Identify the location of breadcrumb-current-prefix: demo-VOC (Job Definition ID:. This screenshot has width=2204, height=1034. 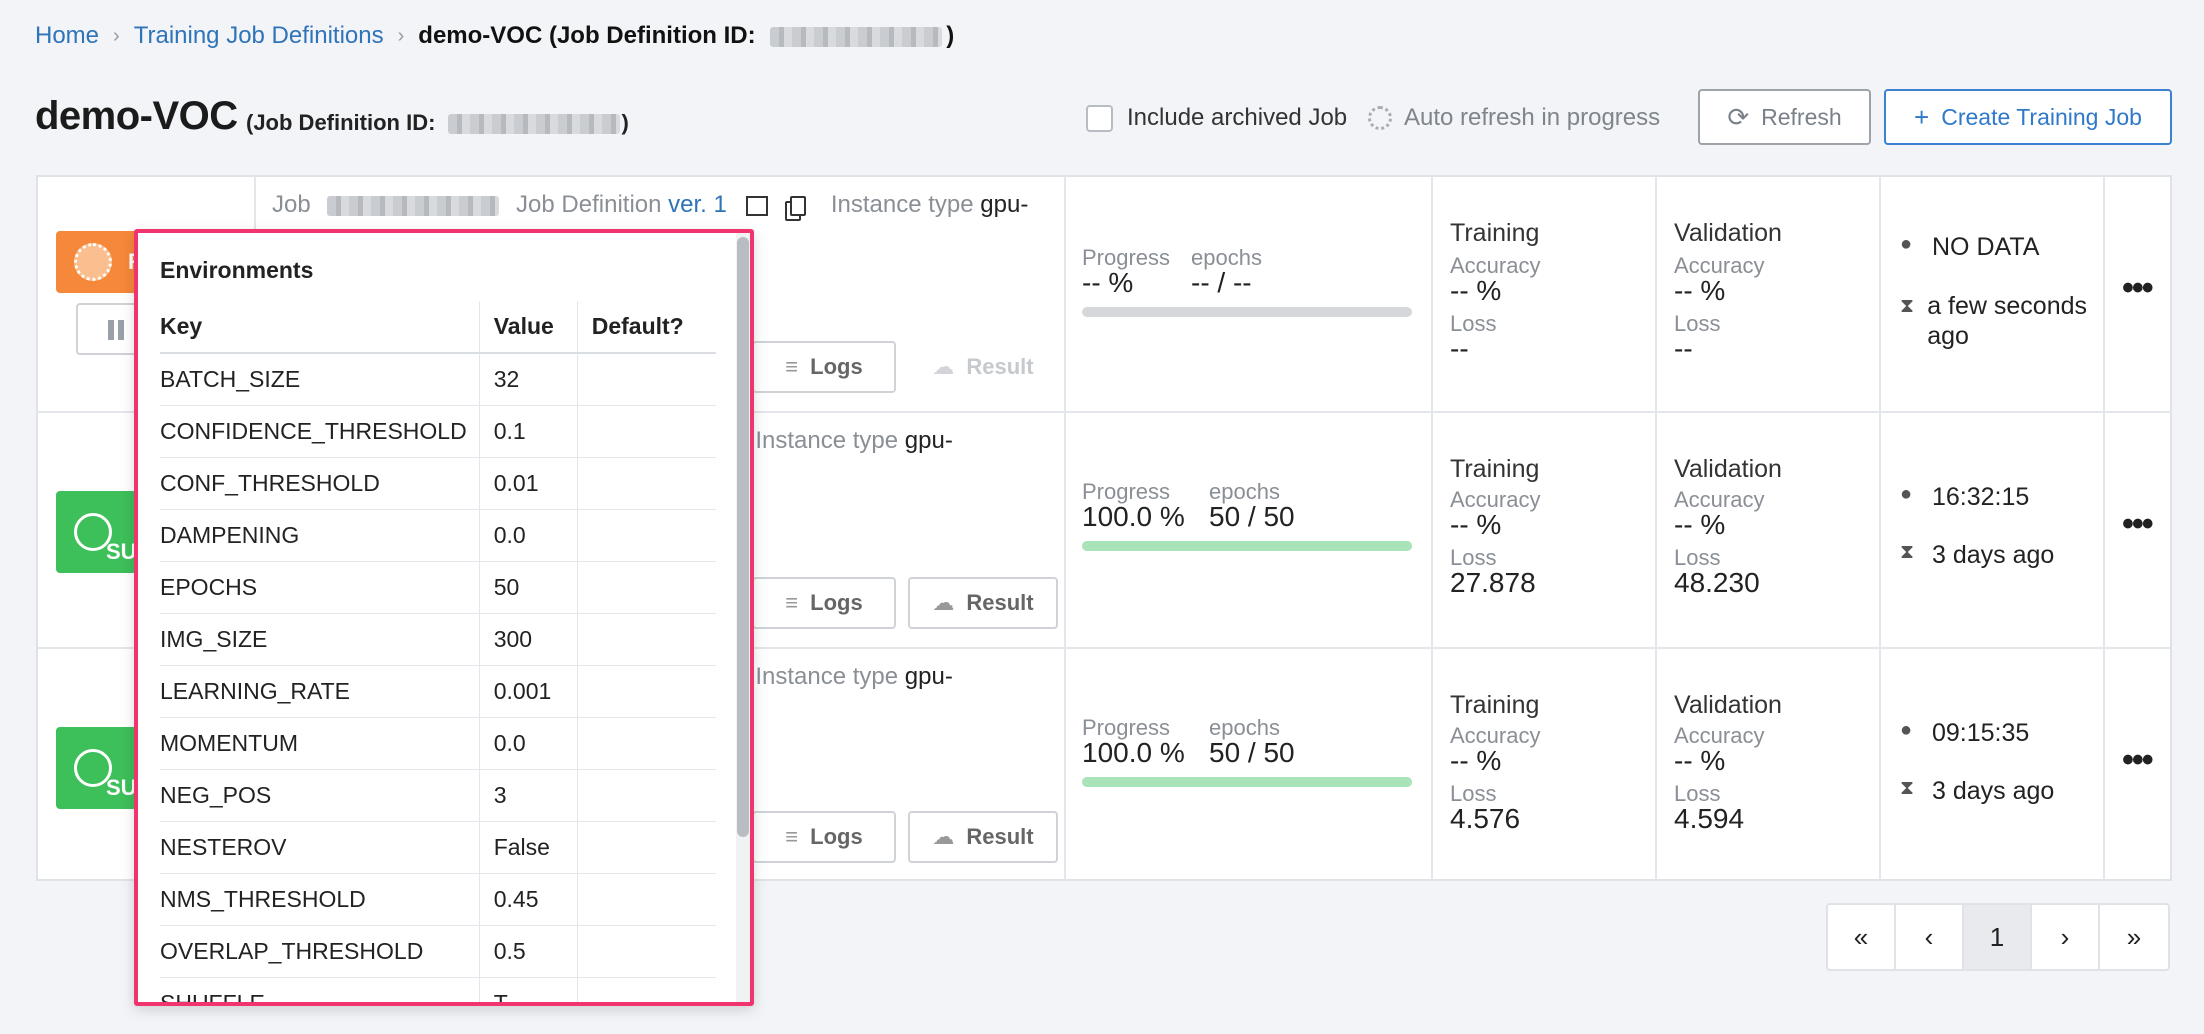
(587, 35).